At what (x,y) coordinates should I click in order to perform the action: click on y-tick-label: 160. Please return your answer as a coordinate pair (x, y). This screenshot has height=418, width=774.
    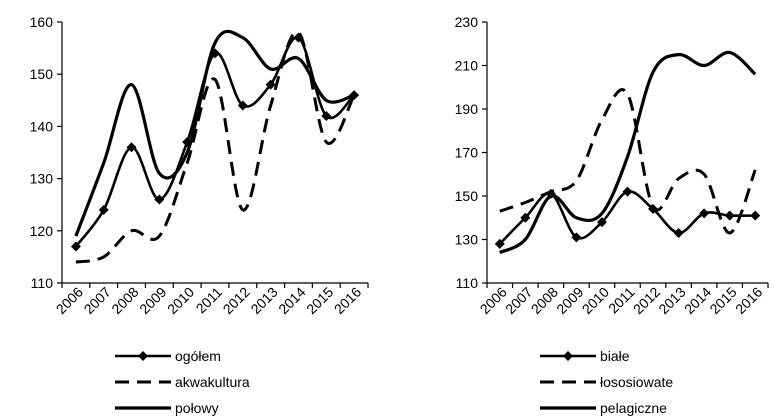
    Looking at the image, I should click on (42, 22).